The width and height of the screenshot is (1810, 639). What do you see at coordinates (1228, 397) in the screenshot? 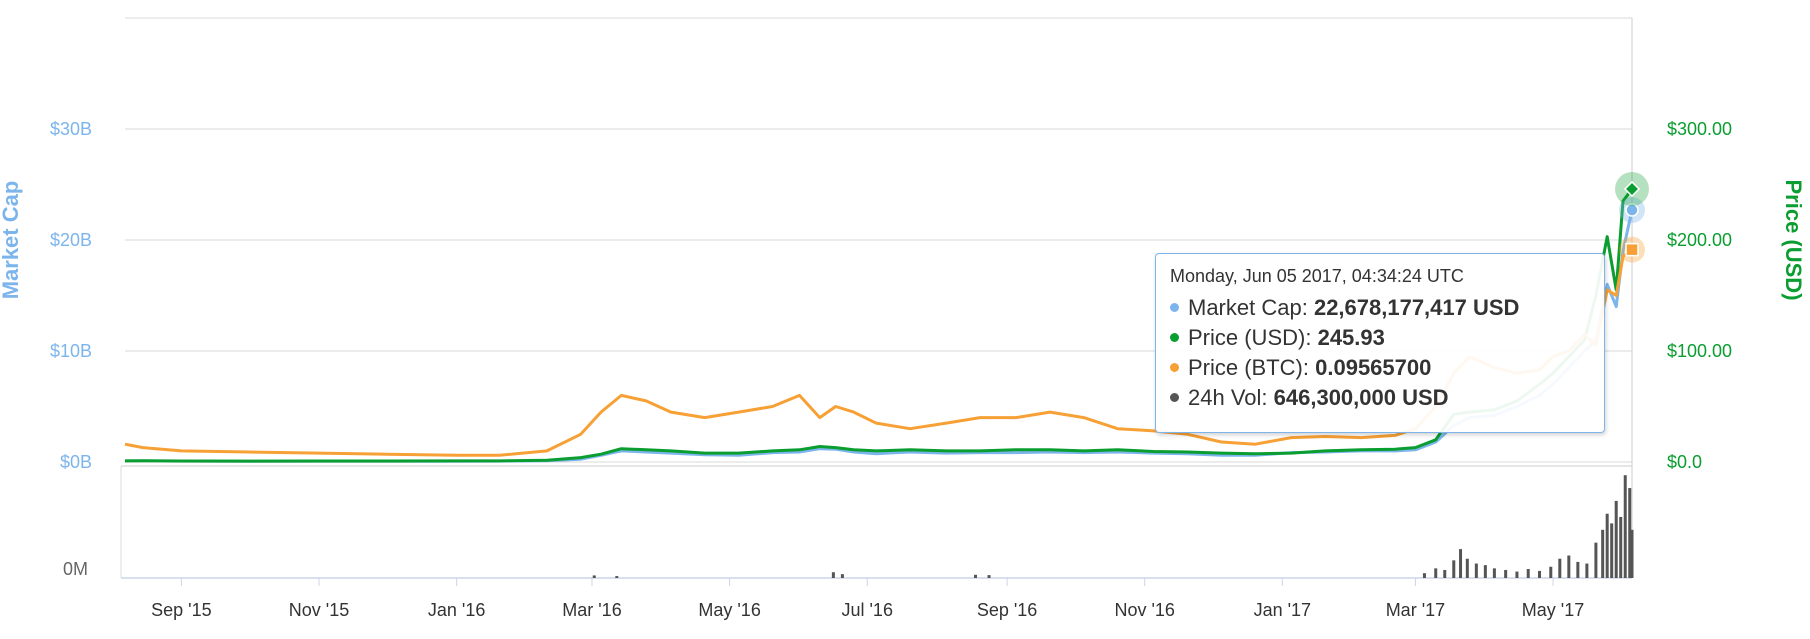
I see `tooltip-label: 24h Vol:` at bounding box center [1228, 397].